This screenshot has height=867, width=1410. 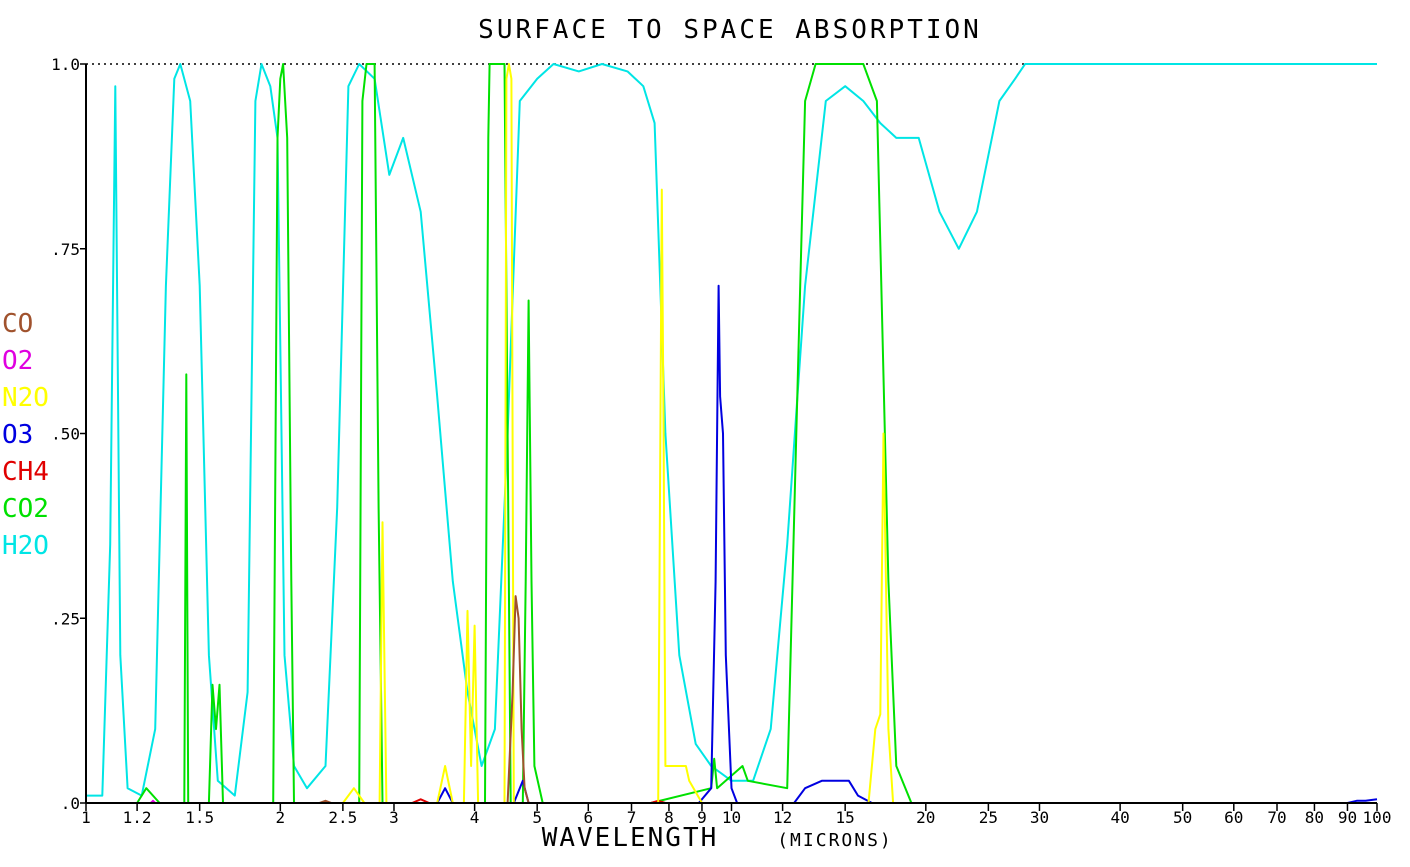 I want to click on legend-item-co: CO, so click(x=18, y=324).